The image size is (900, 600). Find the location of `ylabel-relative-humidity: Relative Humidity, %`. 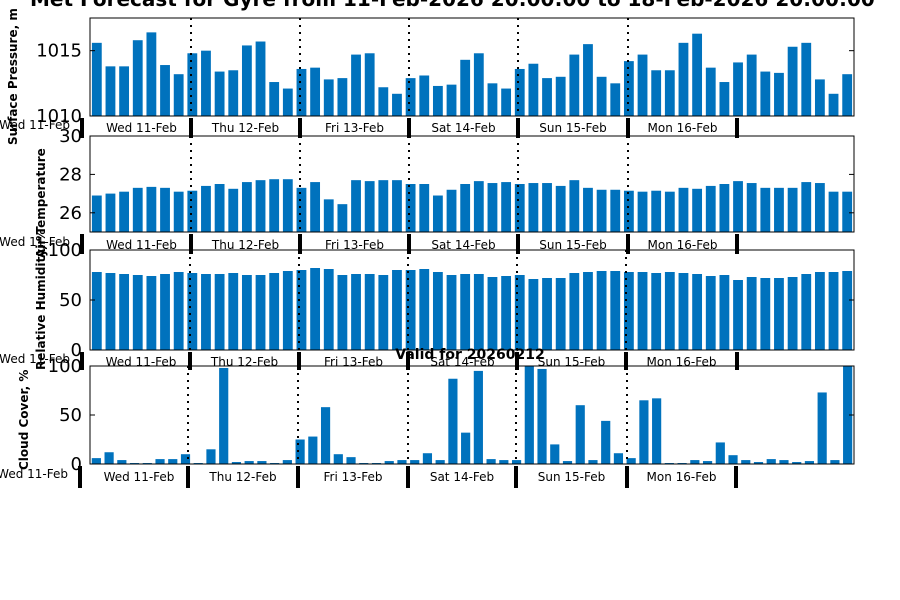

ylabel-relative-humidity: Relative Humidity, % is located at coordinates (41, 299).